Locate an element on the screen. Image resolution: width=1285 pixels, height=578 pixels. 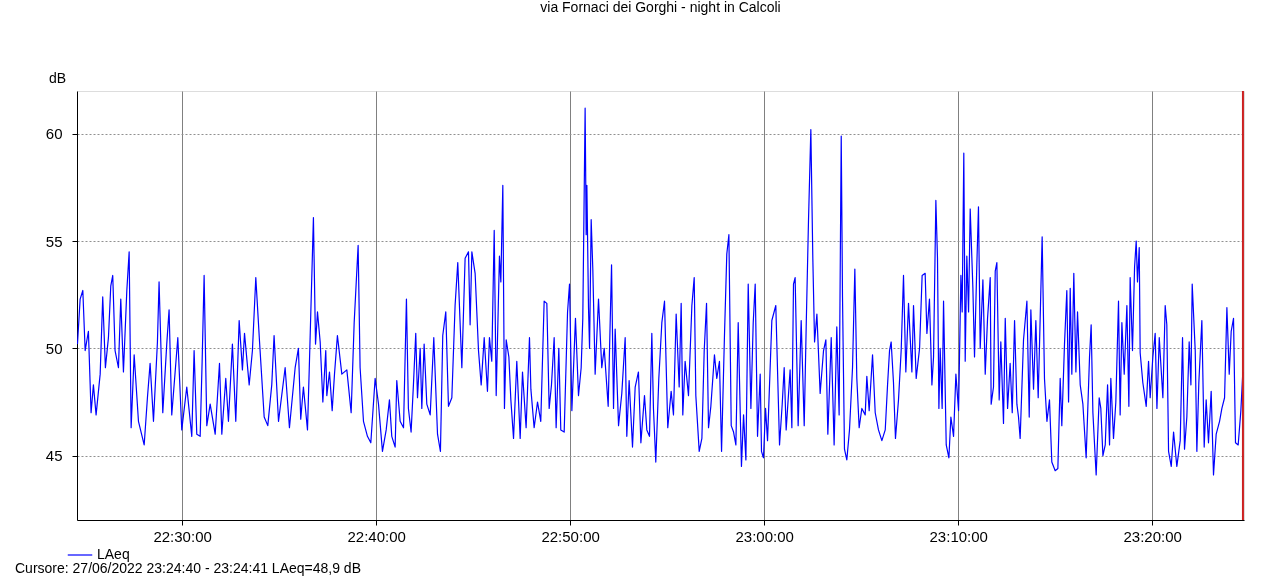
y-tick-label: 60 is located at coordinates (54, 134).